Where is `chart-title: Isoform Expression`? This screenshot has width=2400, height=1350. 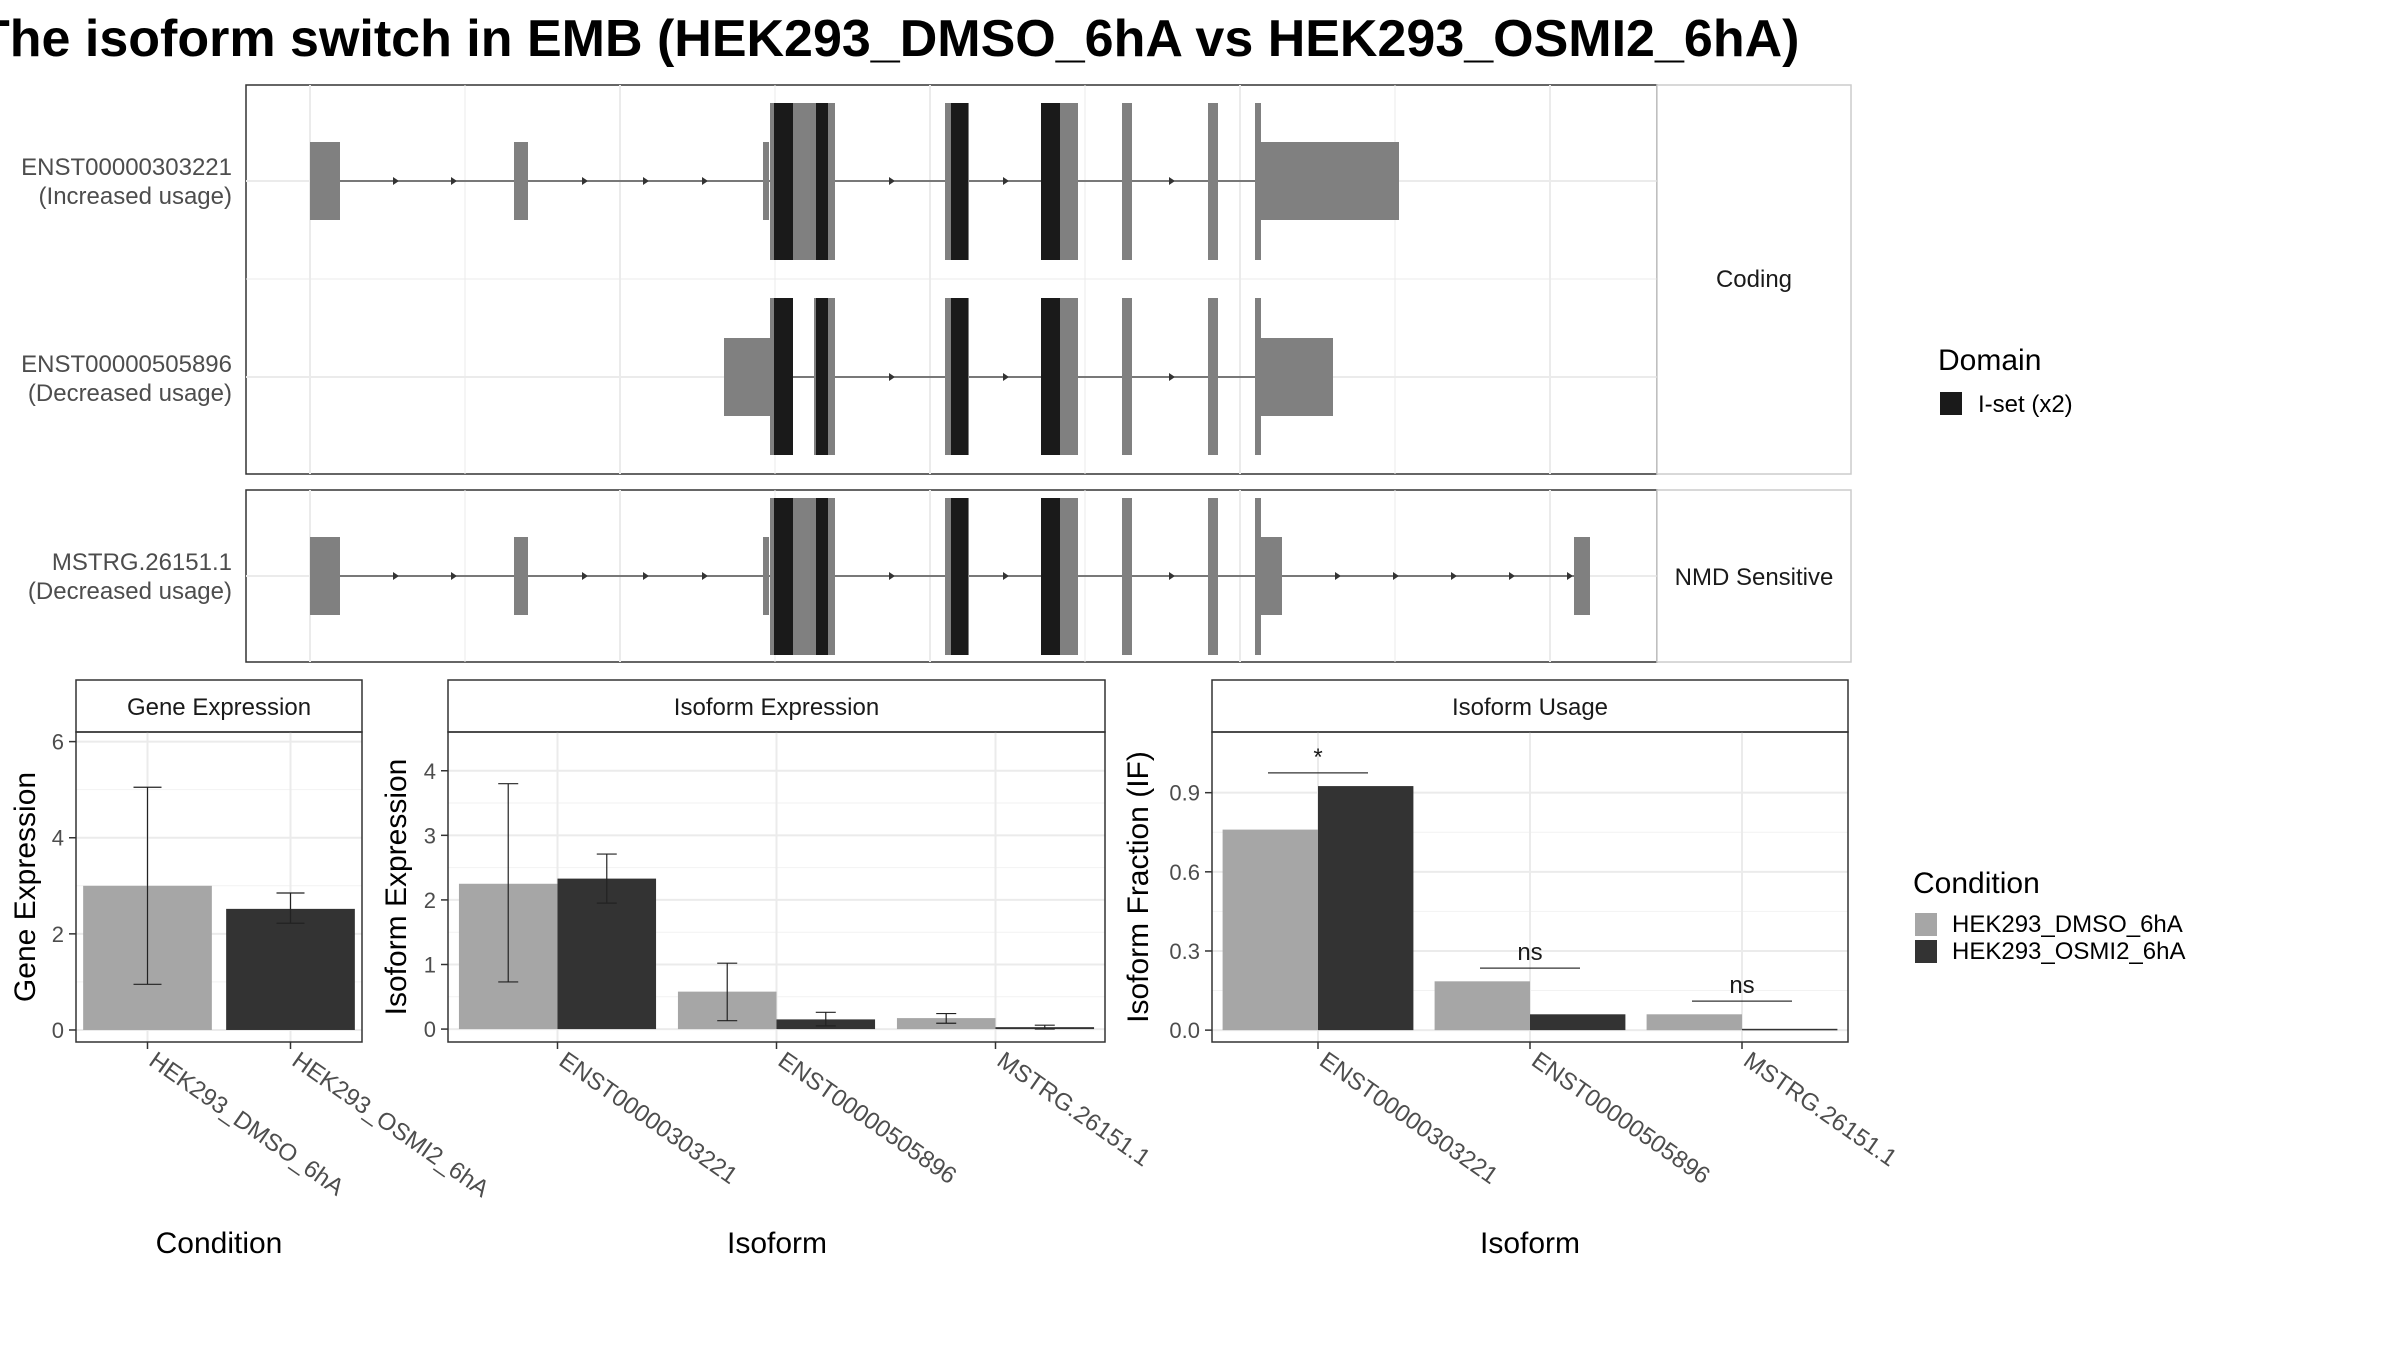 chart-title: Isoform Expression is located at coordinates (776, 707).